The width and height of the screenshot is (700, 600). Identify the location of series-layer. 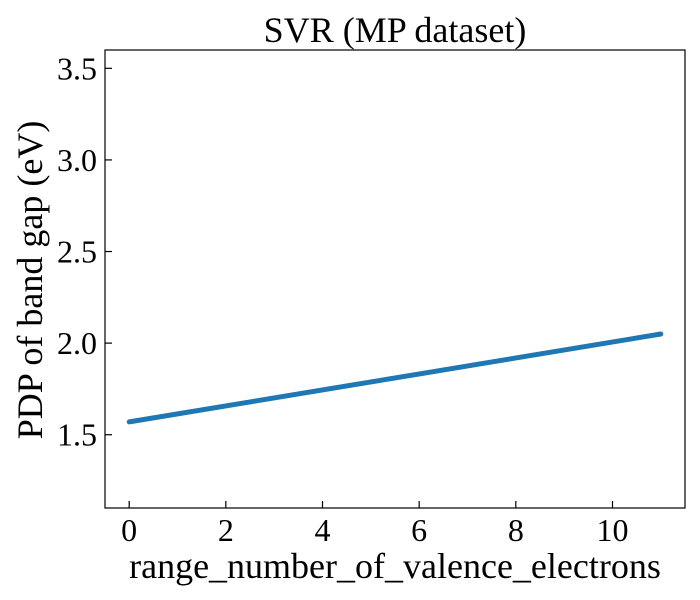
(395, 378).